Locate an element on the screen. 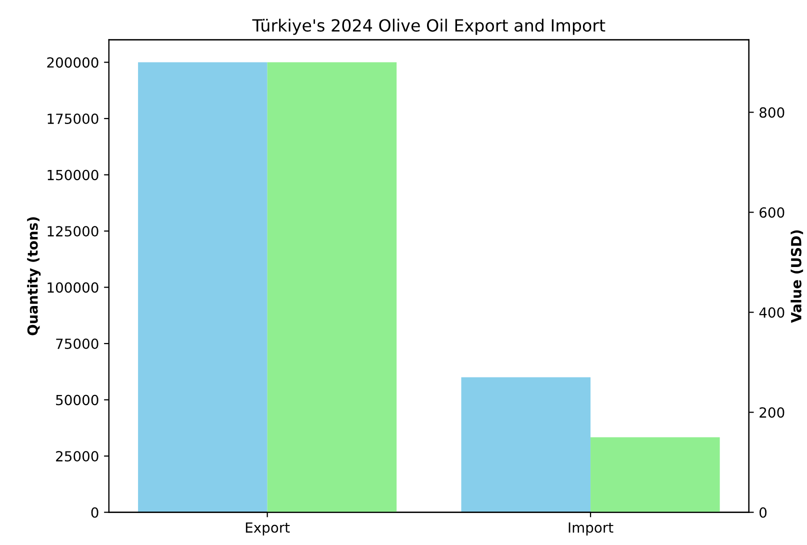 The width and height of the screenshot is (807, 545). y-tick-label: 100000 is located at coordinates (73, 287).